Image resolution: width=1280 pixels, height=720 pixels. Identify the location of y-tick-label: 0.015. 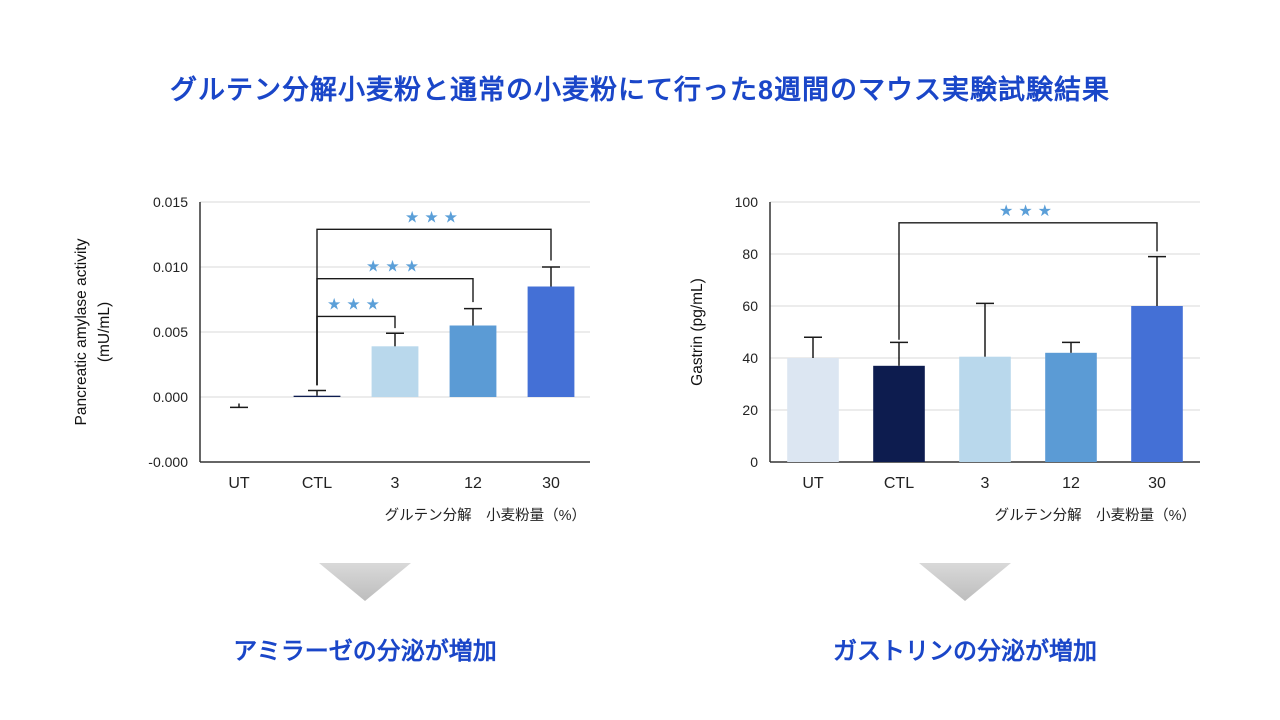
(170, 202).